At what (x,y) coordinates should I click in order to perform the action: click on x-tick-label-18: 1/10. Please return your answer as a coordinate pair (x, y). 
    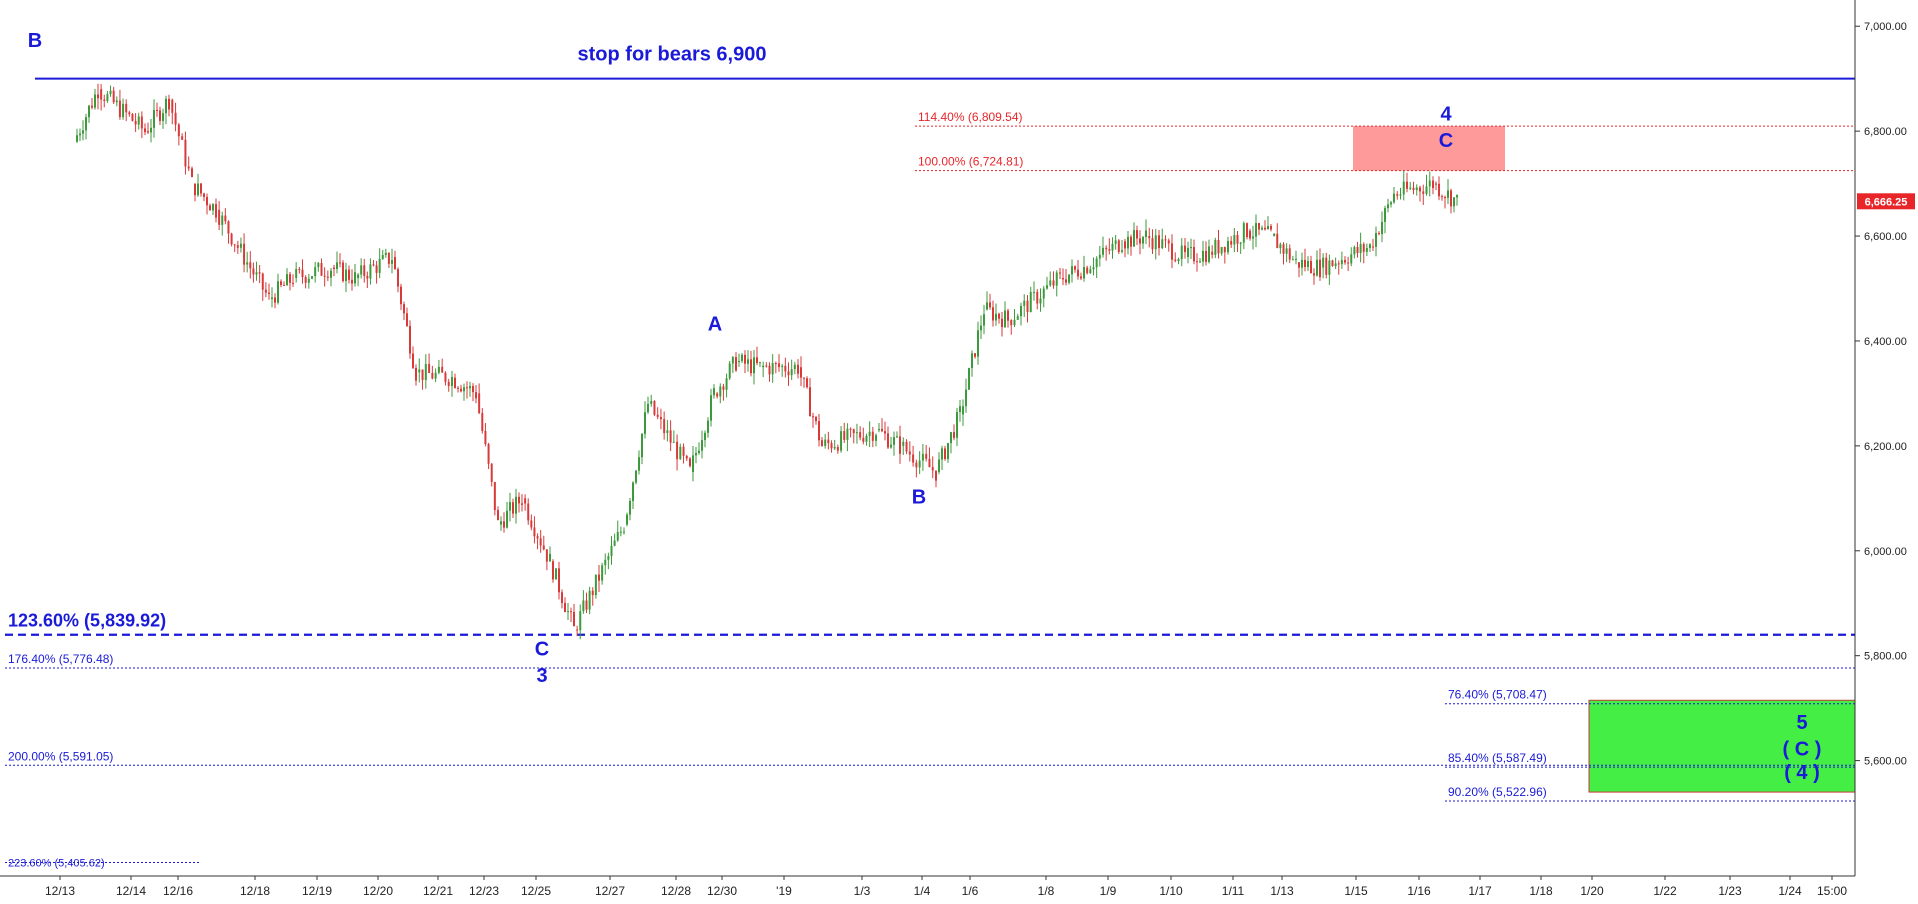
    Looking at the image, I should click on (1171, 891).